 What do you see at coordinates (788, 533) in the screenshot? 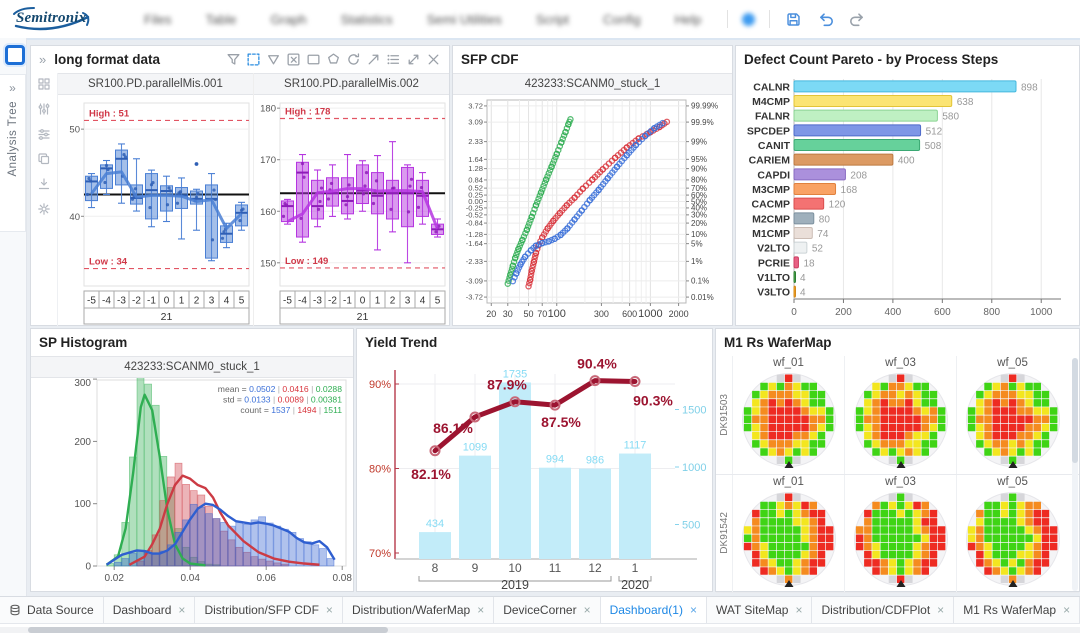
I see `wafer-DK91542-wf_01: wf_01` at bounding box center [788, 533].